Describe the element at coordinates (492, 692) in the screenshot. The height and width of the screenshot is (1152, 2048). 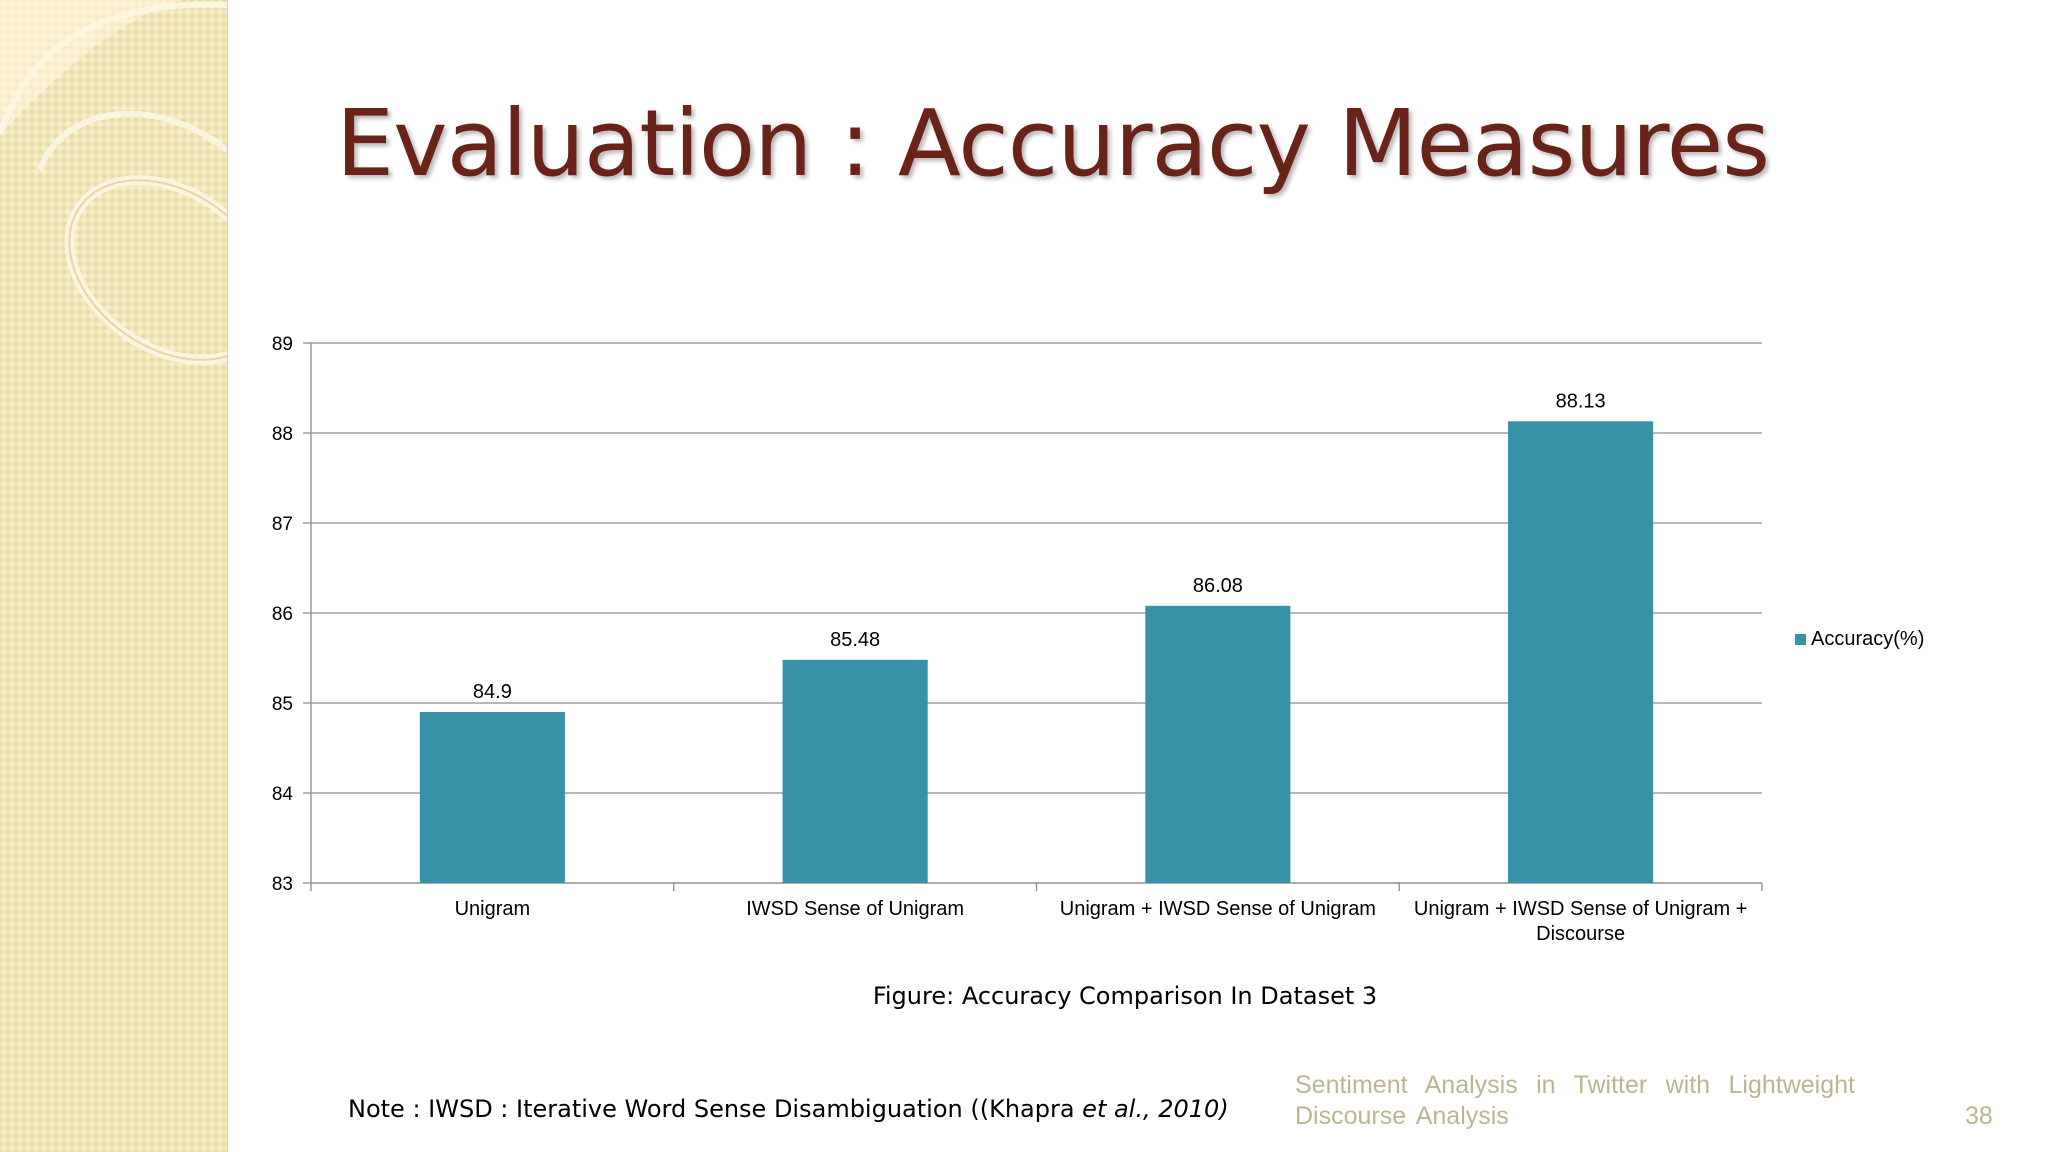
I see `data-label: 84.9` at that location.